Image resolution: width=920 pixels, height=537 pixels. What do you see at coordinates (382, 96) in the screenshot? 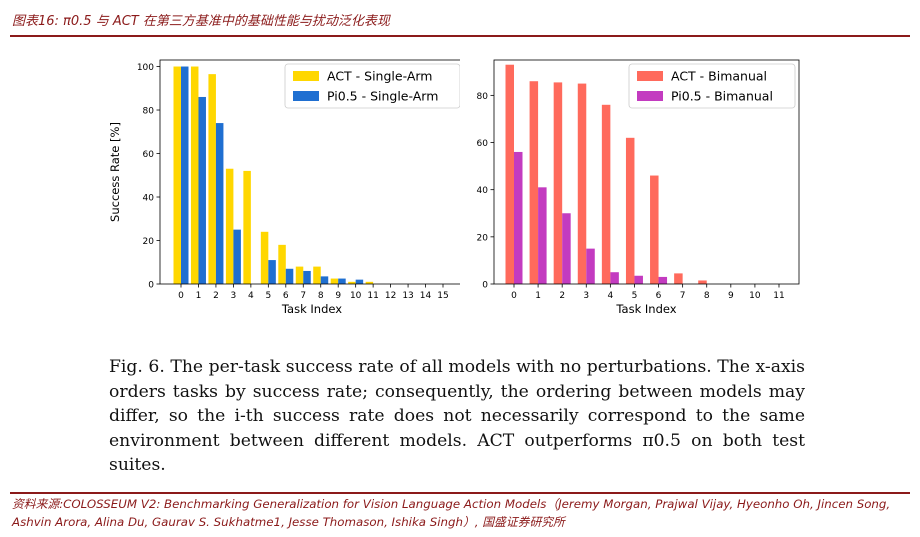
I see `legend-label-1: Pi0.5 - Single-Arm` at bounding box center [382, 96].